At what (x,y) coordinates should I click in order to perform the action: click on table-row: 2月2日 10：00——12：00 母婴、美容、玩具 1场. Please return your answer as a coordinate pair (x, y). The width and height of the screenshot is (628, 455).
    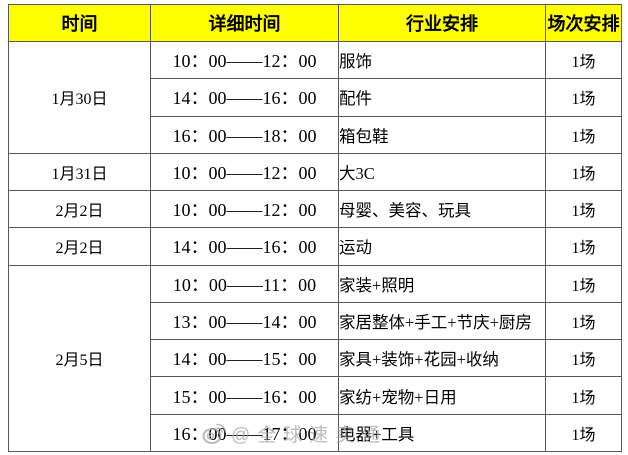
    Looking at the image, I should click on (315, 209).